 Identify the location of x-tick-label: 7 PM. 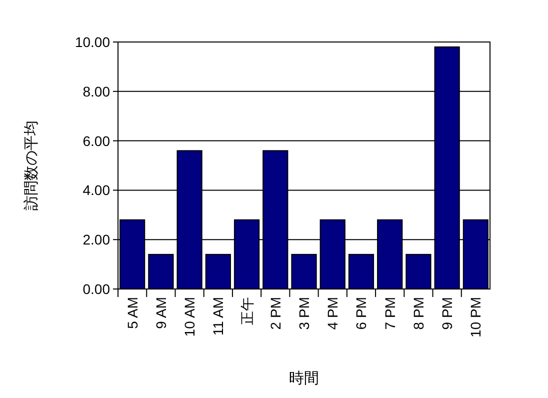
(390, 313).